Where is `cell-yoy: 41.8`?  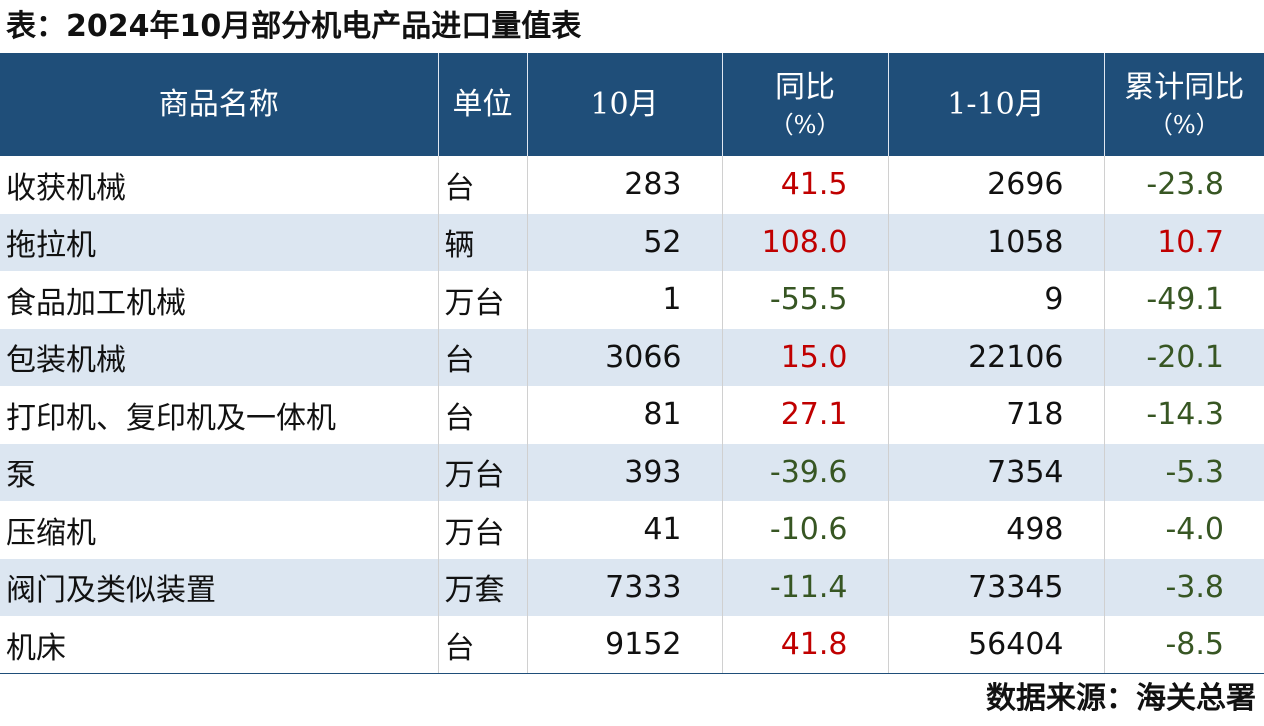
cell-yoy: 41.8 is located at coordinates (805, 645).